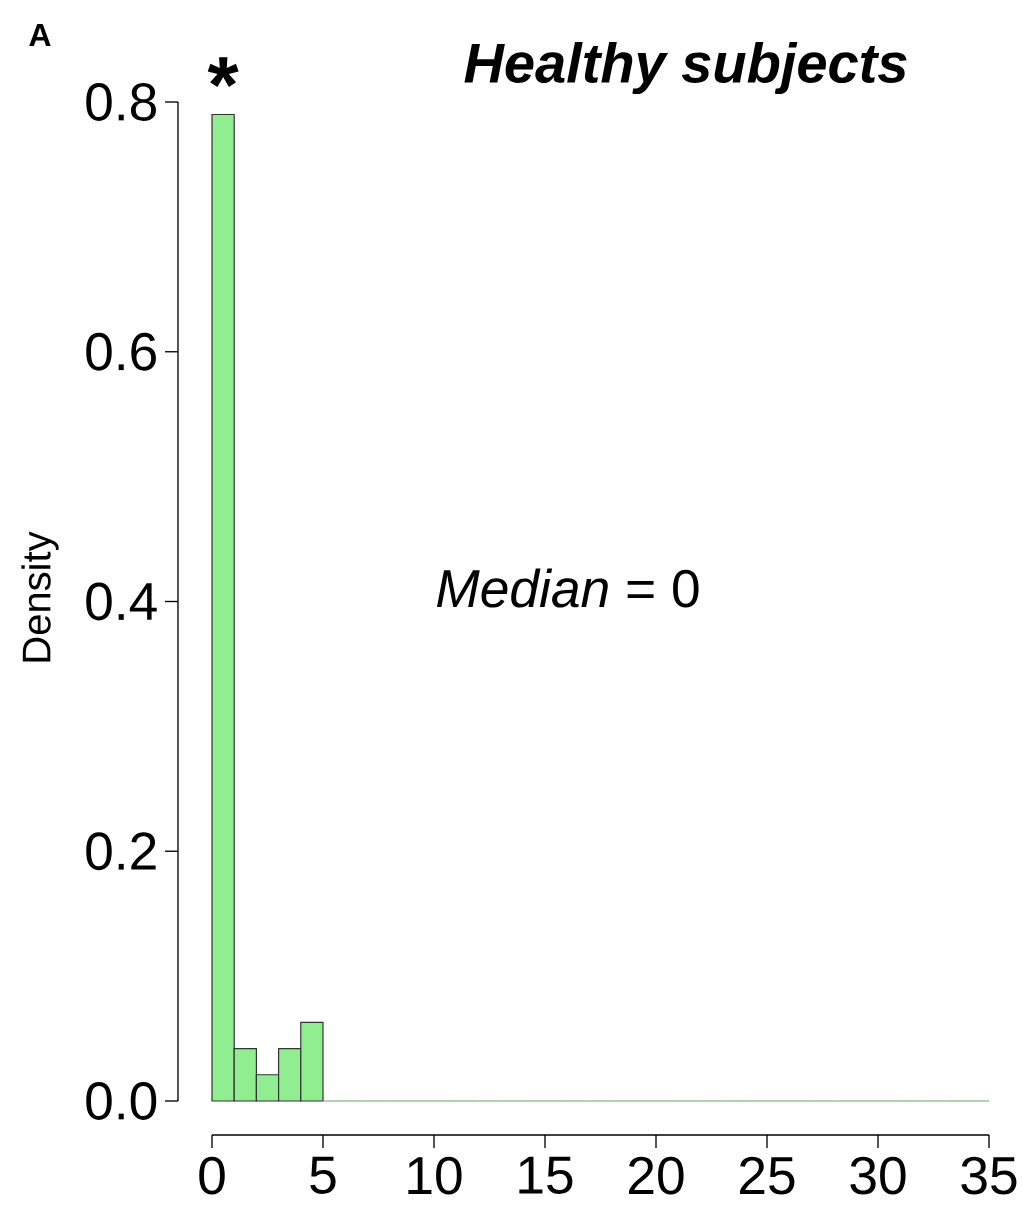  What do you see at coordinates (546, 1175) in the screenshot?
I see `x-tick-label: 15` at bounding box center [546, 1175].